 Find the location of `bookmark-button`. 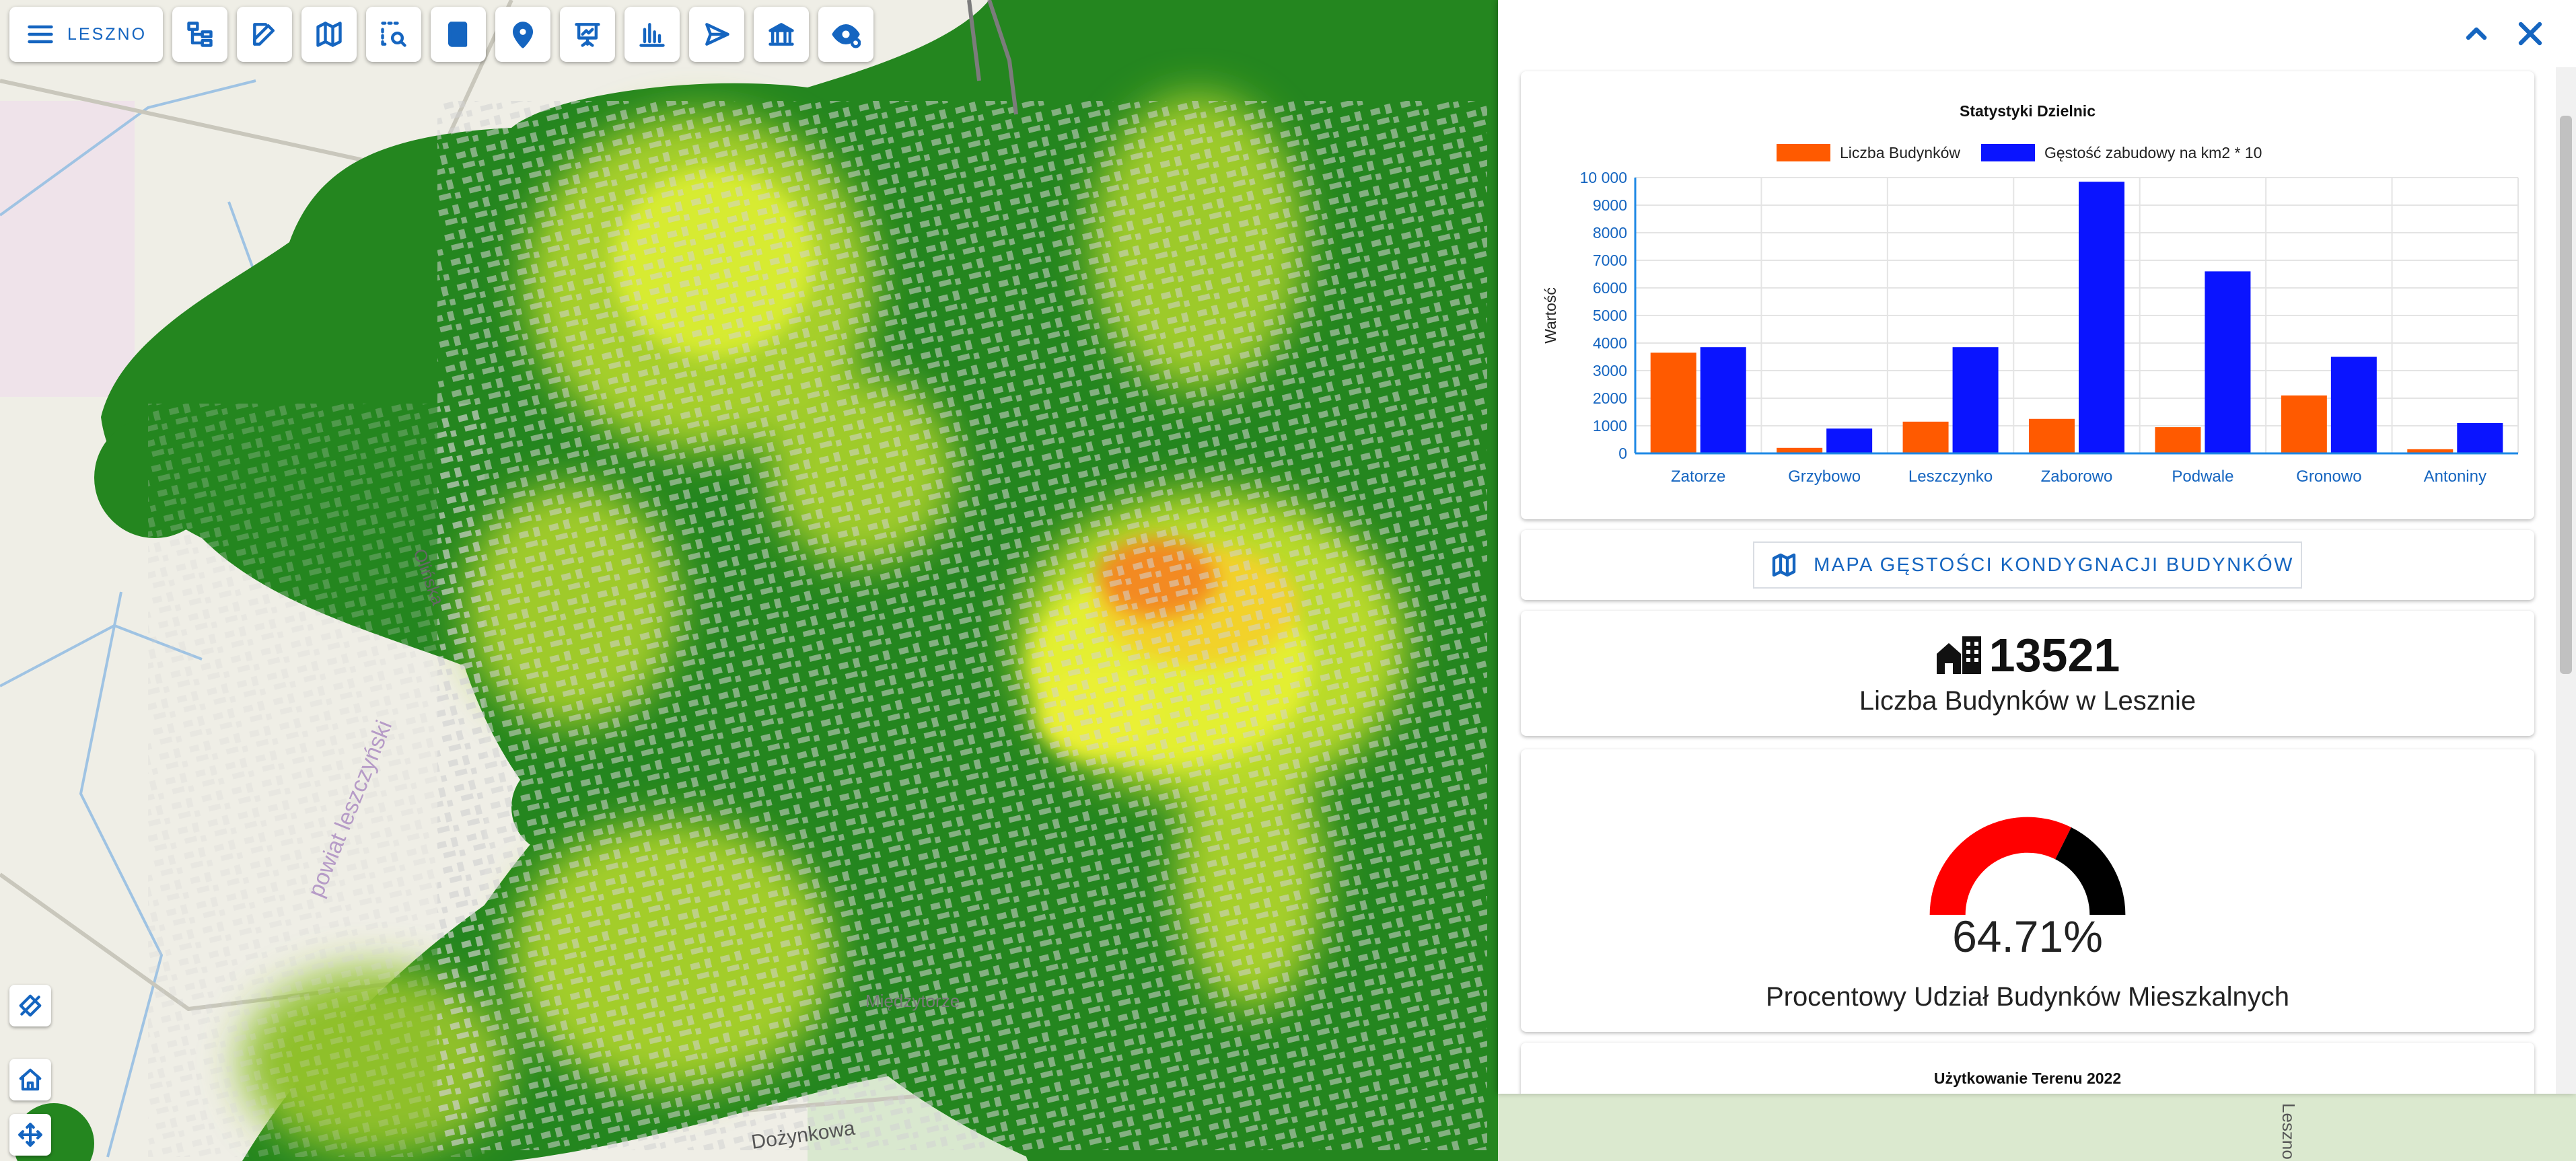

bookmark-button is located at coordinates (459, 34).